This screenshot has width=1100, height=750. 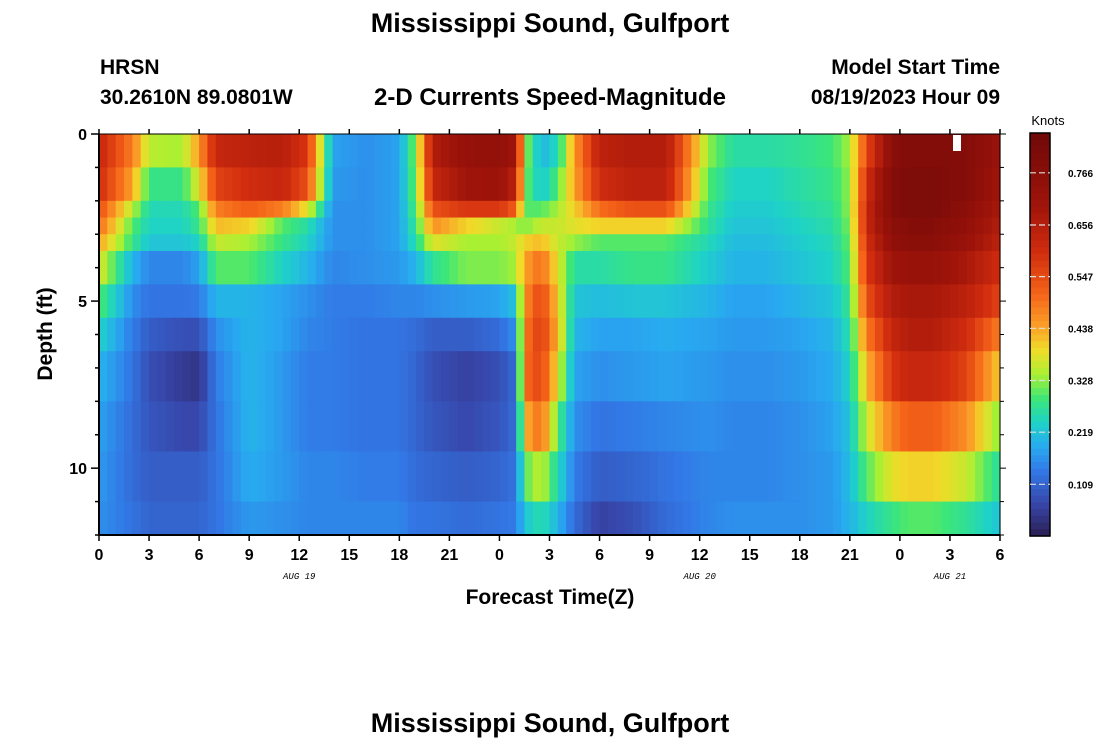 I want to click on model-start-label: Model Start Time, so click(x=915, y=67).